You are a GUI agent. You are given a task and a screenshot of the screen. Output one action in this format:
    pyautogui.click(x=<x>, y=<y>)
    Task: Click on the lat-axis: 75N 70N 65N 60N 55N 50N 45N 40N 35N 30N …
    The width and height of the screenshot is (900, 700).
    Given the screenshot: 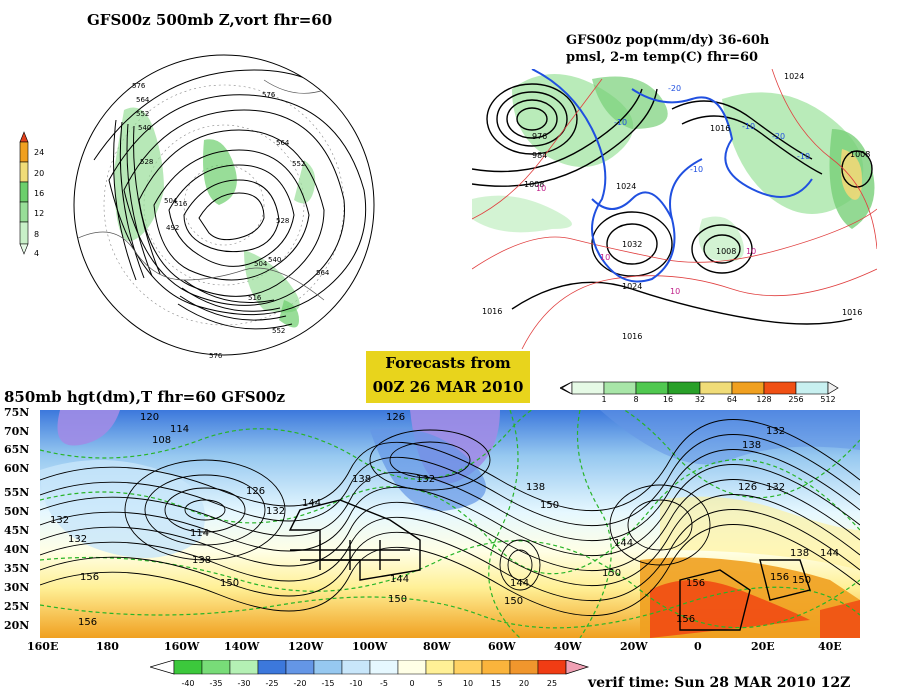 What is the action you would take?
    pyautogui.click(x=20, y=522)
    